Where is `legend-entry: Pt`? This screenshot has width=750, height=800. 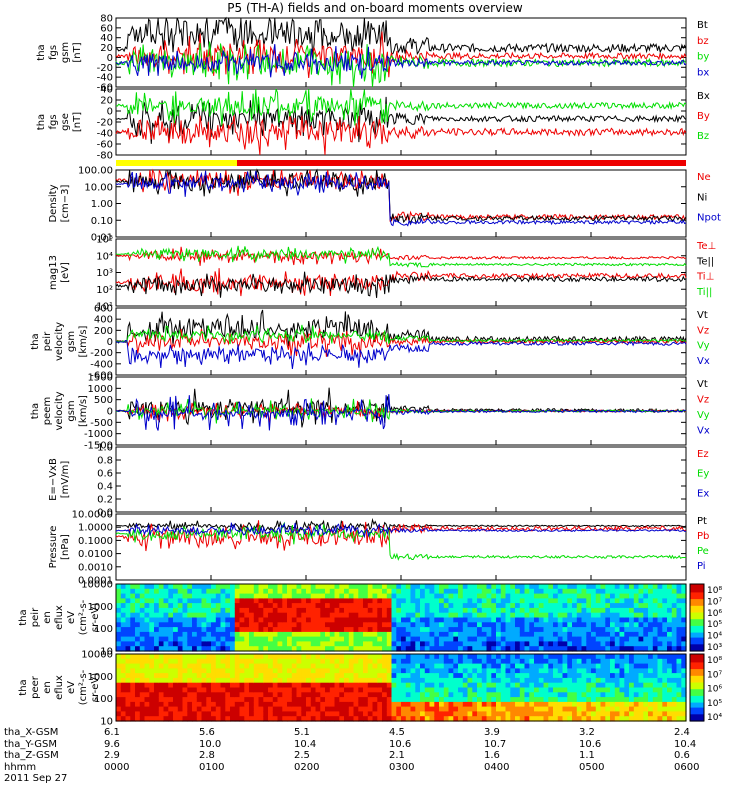 legend-entry: Pt is located at coordinates (702, 521).